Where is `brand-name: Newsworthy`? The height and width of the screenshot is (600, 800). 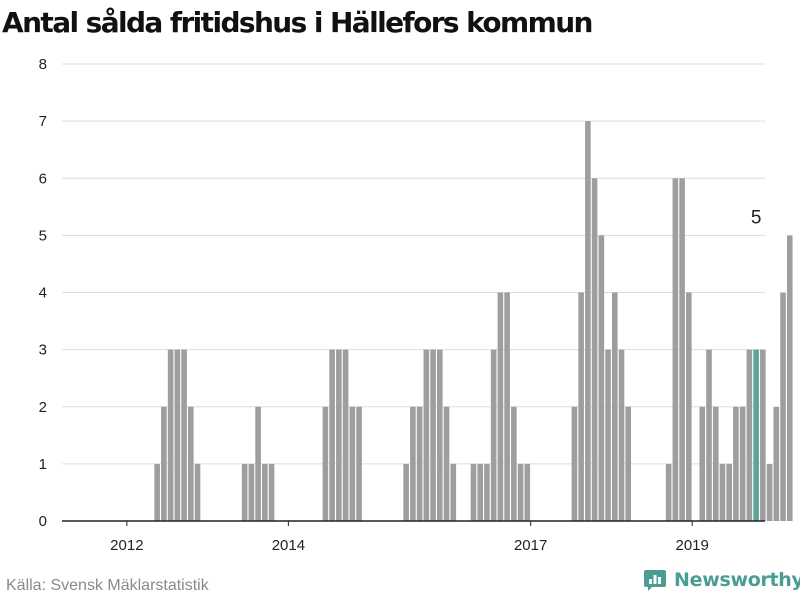
brand-name: Newsworthy is located at coordinates (737, 580).